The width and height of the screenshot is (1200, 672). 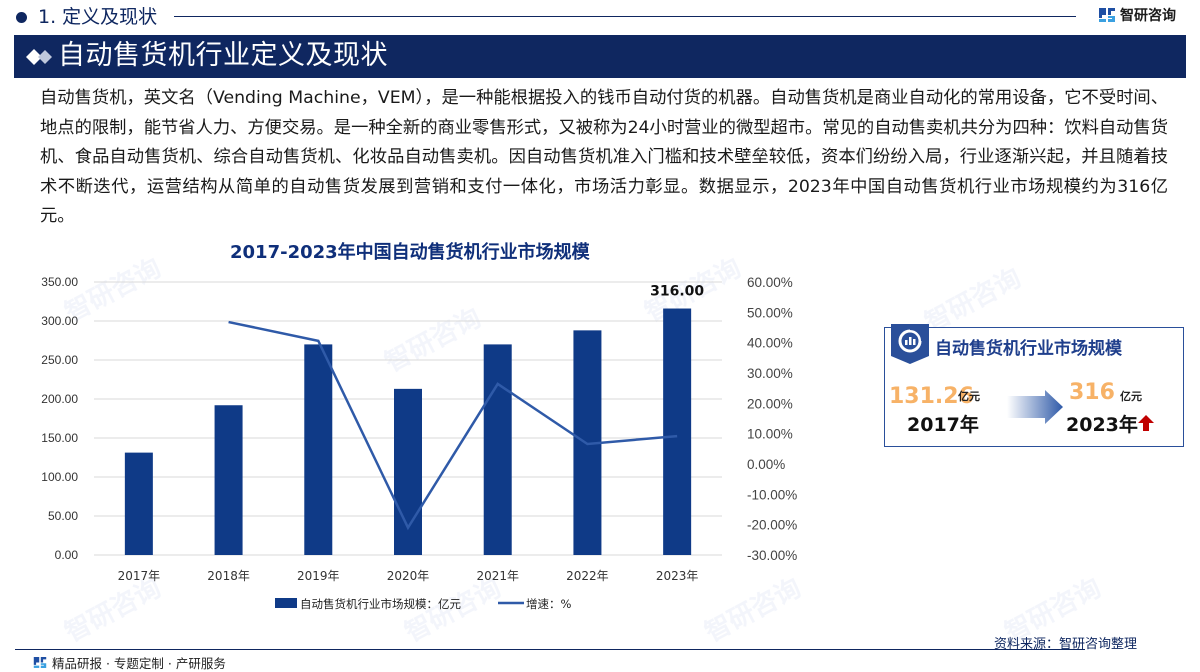 I want to click on kpi-start-year: 2017年, so click(x=943, y=425).